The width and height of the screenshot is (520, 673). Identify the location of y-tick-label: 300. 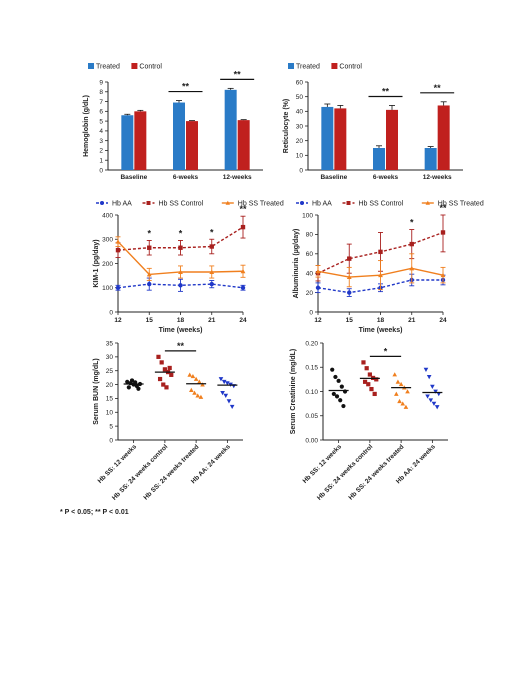
(107, 240).